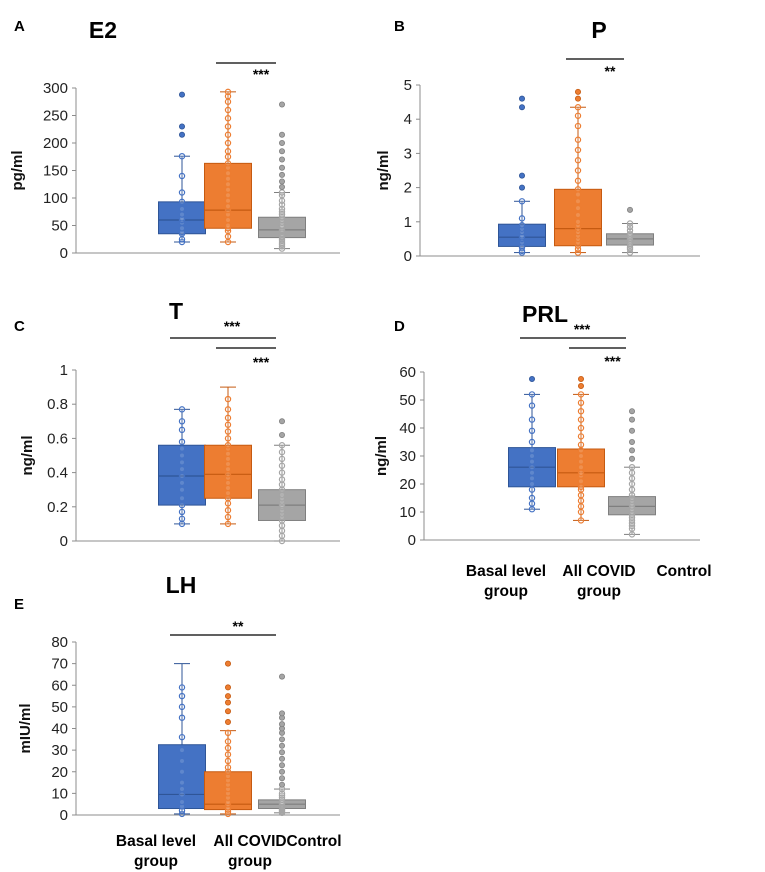 This screenshot has height=872, width=765. What do you see at coordinates (399, 26) in the screenshot?
I see `panel-letter: B` at bounding box center [399, 26].